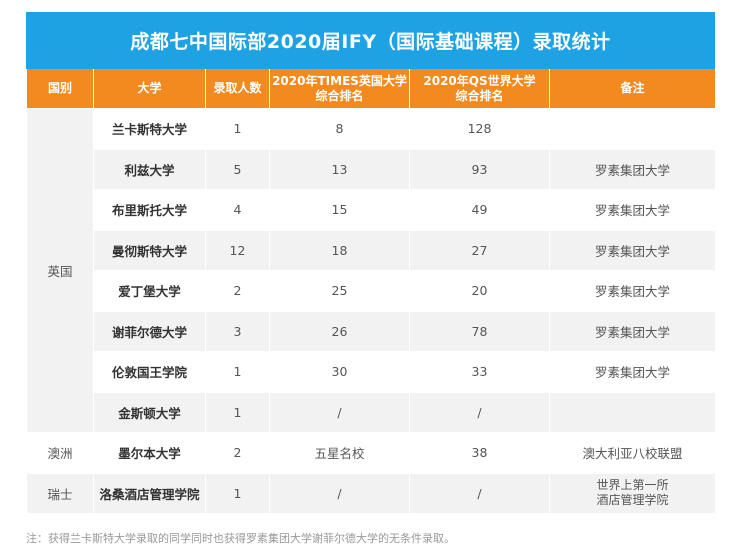 The image size is (740, 557). I want to click on qs-rank-cell: 20, so click(479, 291).